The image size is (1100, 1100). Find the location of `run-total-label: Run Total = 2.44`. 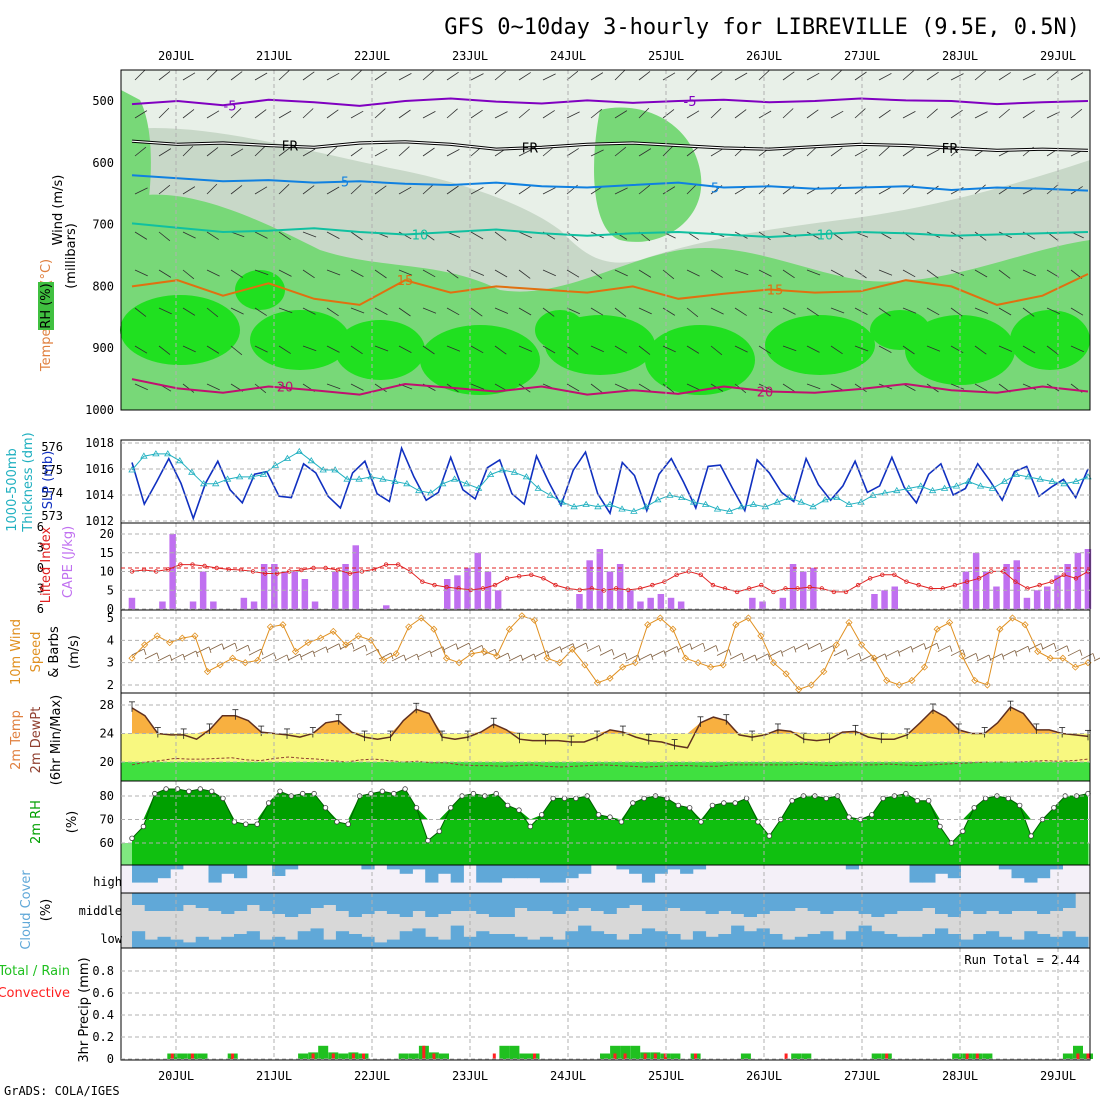

run-total-label: Run Total = 2.44 is located at coordinates (1022, 960).